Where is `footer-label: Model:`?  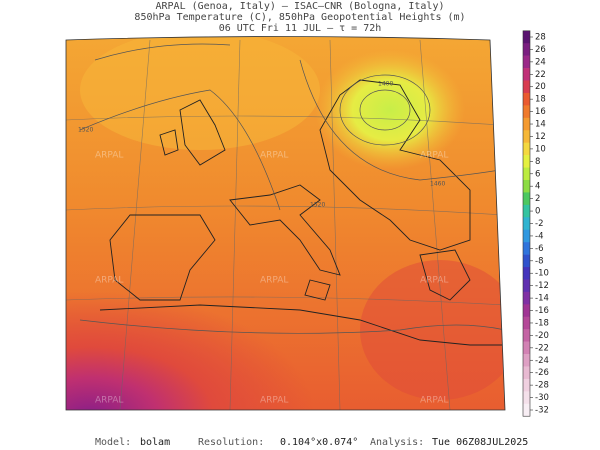 footer-label: Model: is located at coordinates (113, 442).